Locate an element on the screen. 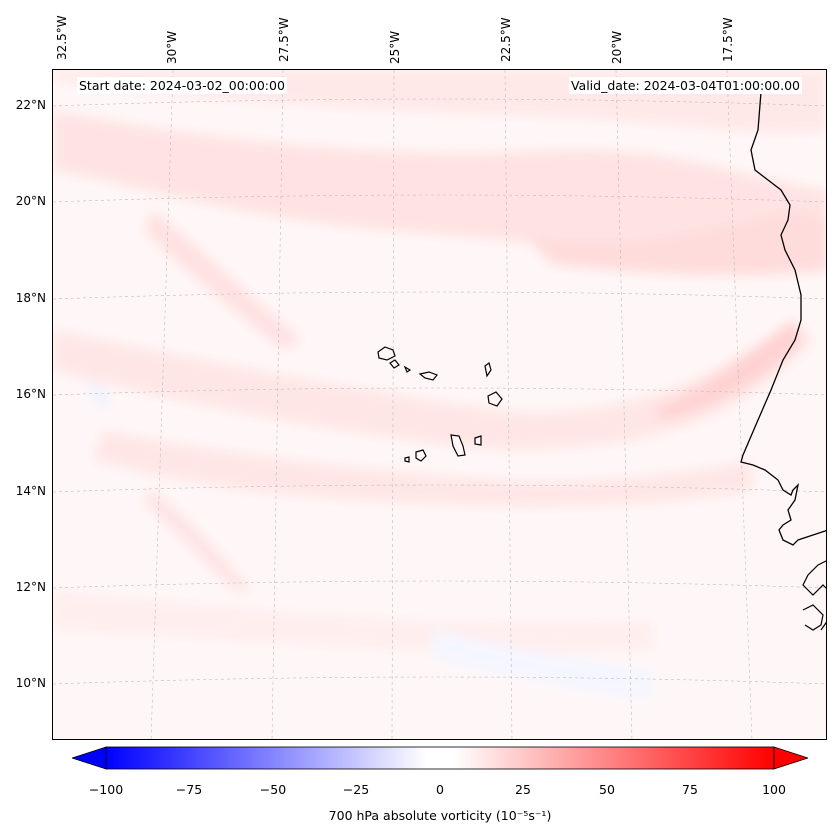 The image size is (837, 839). parallel-18n is located at coordinates (439, 295).